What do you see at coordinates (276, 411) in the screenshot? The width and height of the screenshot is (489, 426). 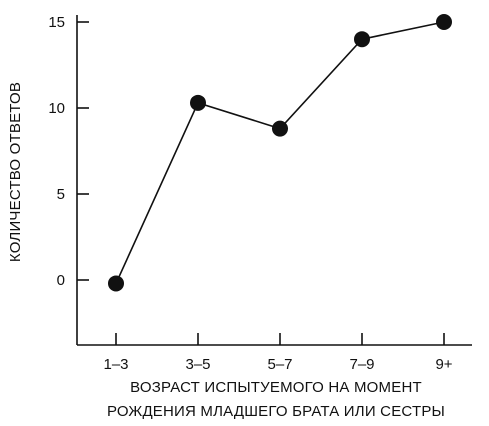 I see `x-axis-title-line-2: РОЖДЕНИЯ МЛАДШЕГО БРАТА ИЛИ СЕСТРЫ` at bounding box center [276, 411].